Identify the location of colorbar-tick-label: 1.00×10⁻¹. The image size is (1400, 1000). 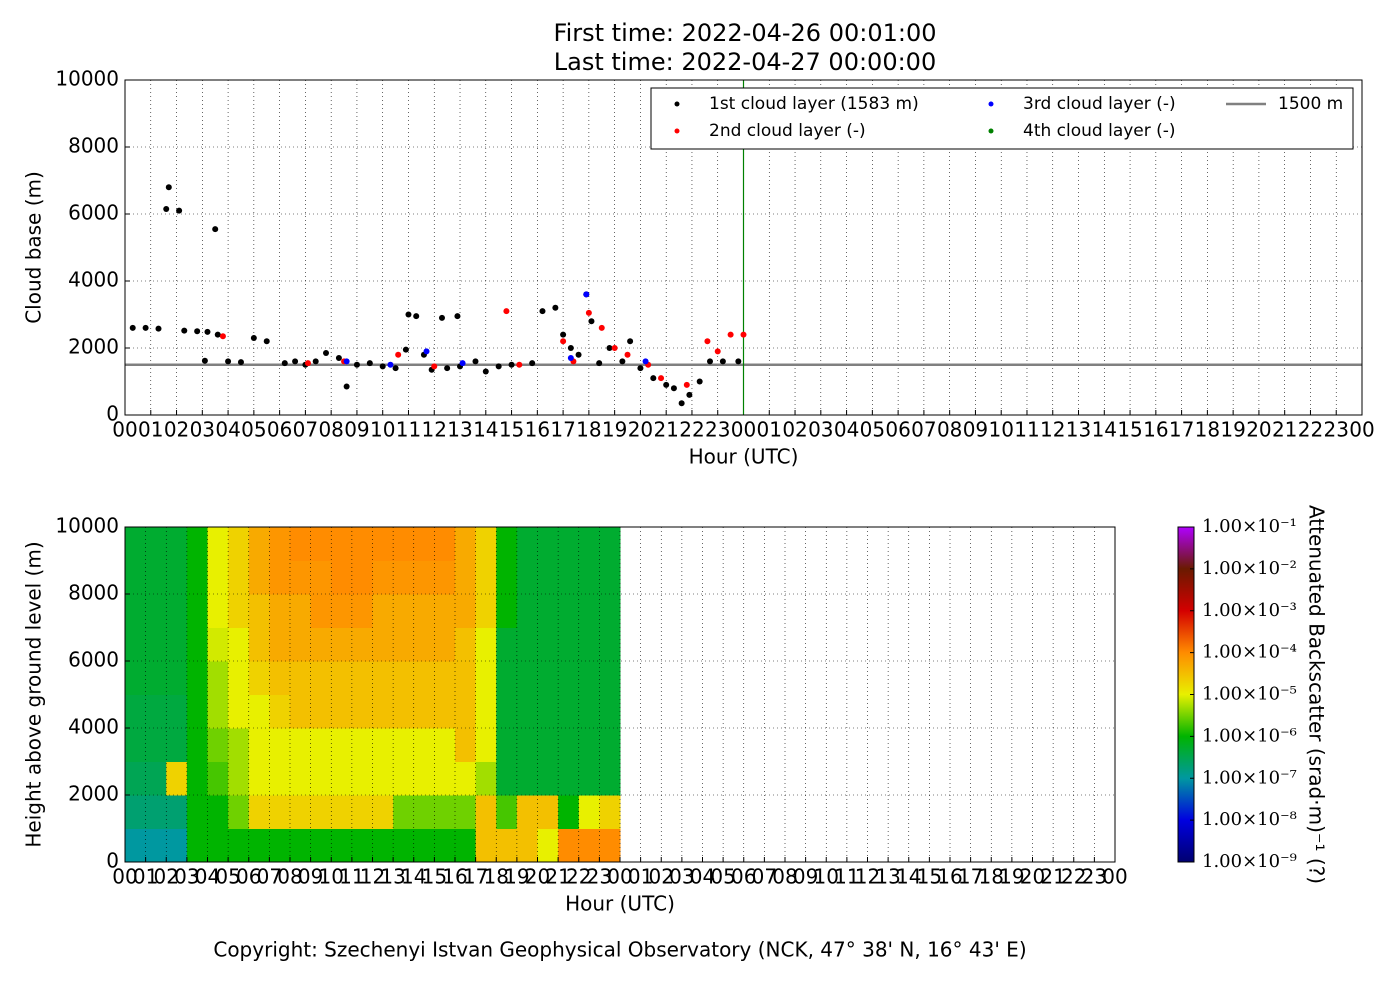
(1249, 526).